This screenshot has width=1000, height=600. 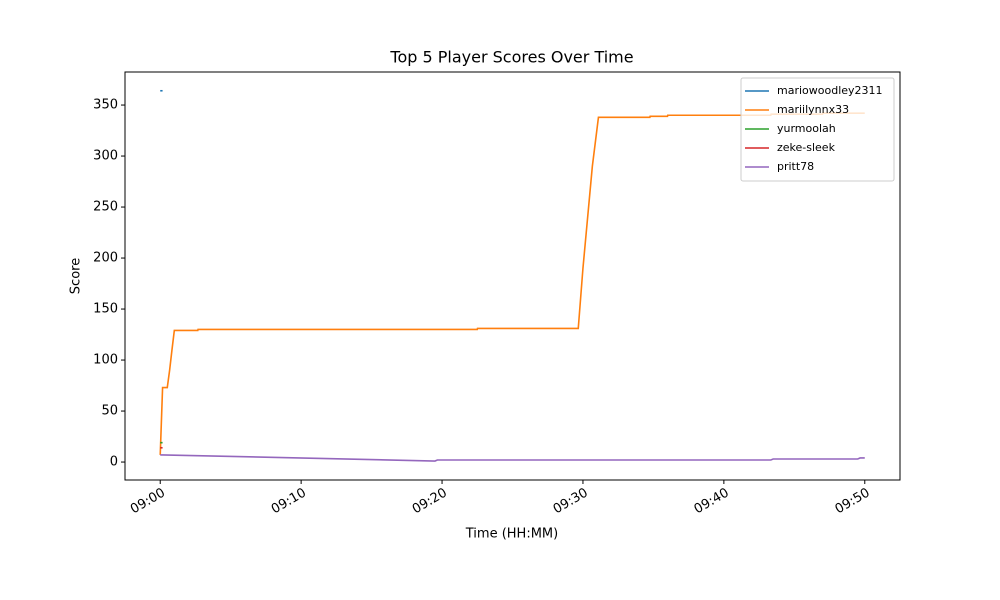 What do you see at coordinates (109, 411) in the screenshot?
I see `y-tick-label: 50` at bounding box center [109, 411].